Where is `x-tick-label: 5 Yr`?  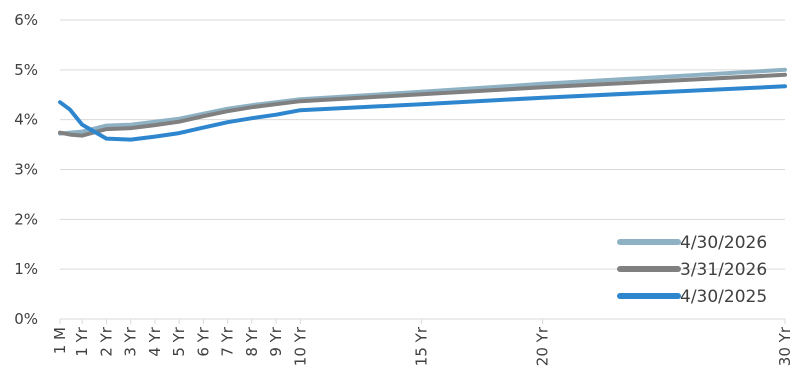 x-tick-label: 5 Yr is located at coordinates (179, 341).